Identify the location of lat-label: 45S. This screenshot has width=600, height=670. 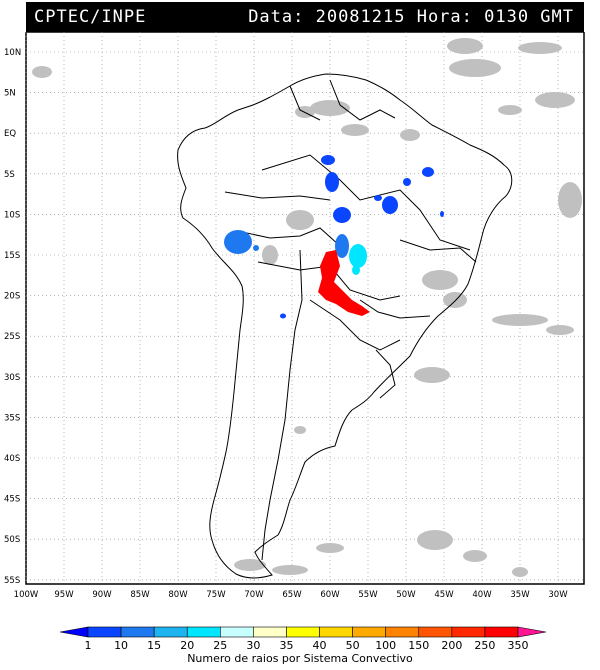
(12, 500).